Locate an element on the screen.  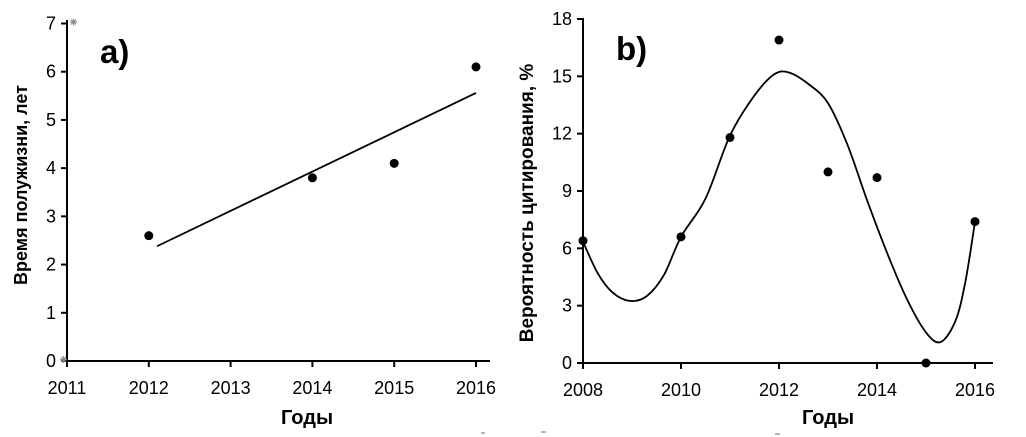
panel-label: a) is located at coordinates (114, 51).